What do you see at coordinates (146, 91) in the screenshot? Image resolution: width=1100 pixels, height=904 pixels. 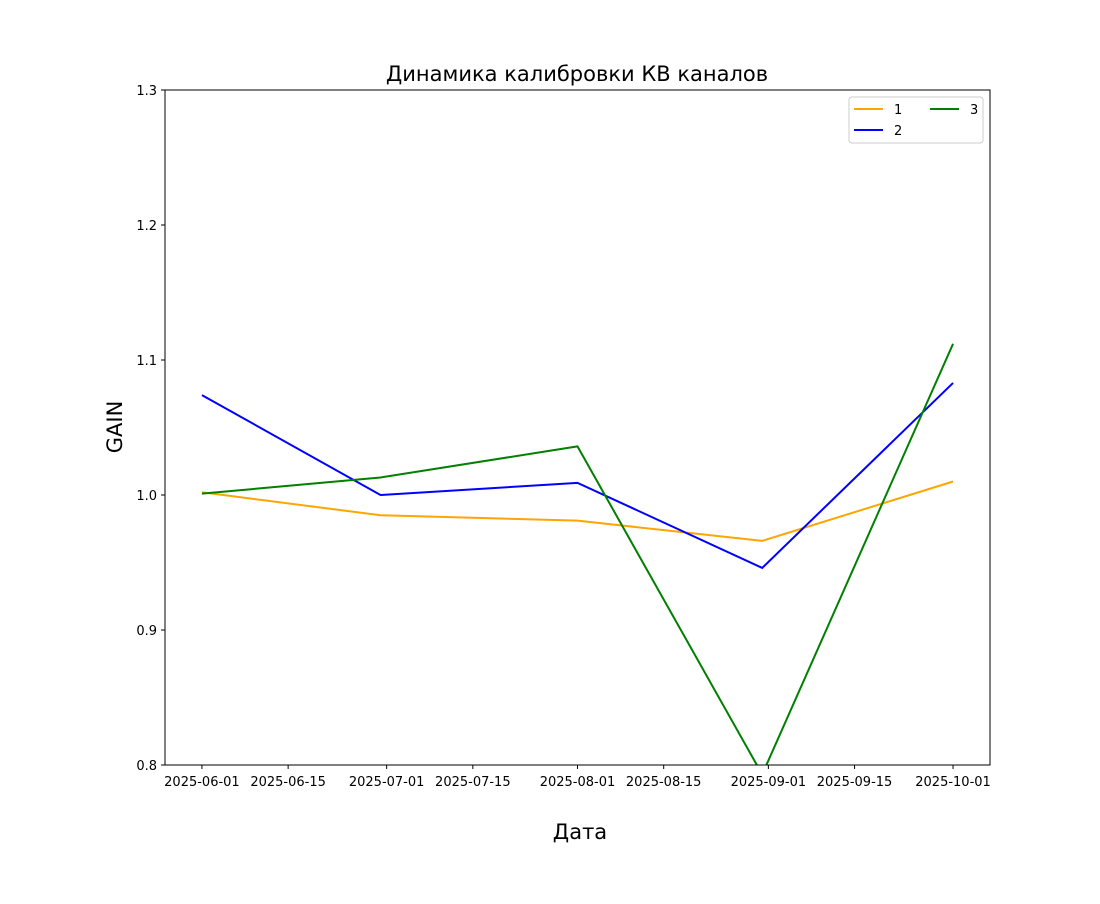 I see `y-tick-label: 1.3` at bounding box center [146, 91].